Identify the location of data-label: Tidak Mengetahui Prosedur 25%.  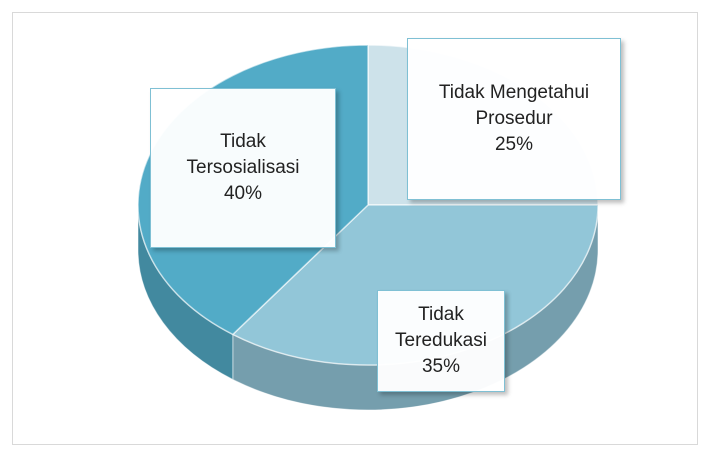
(514, 119).